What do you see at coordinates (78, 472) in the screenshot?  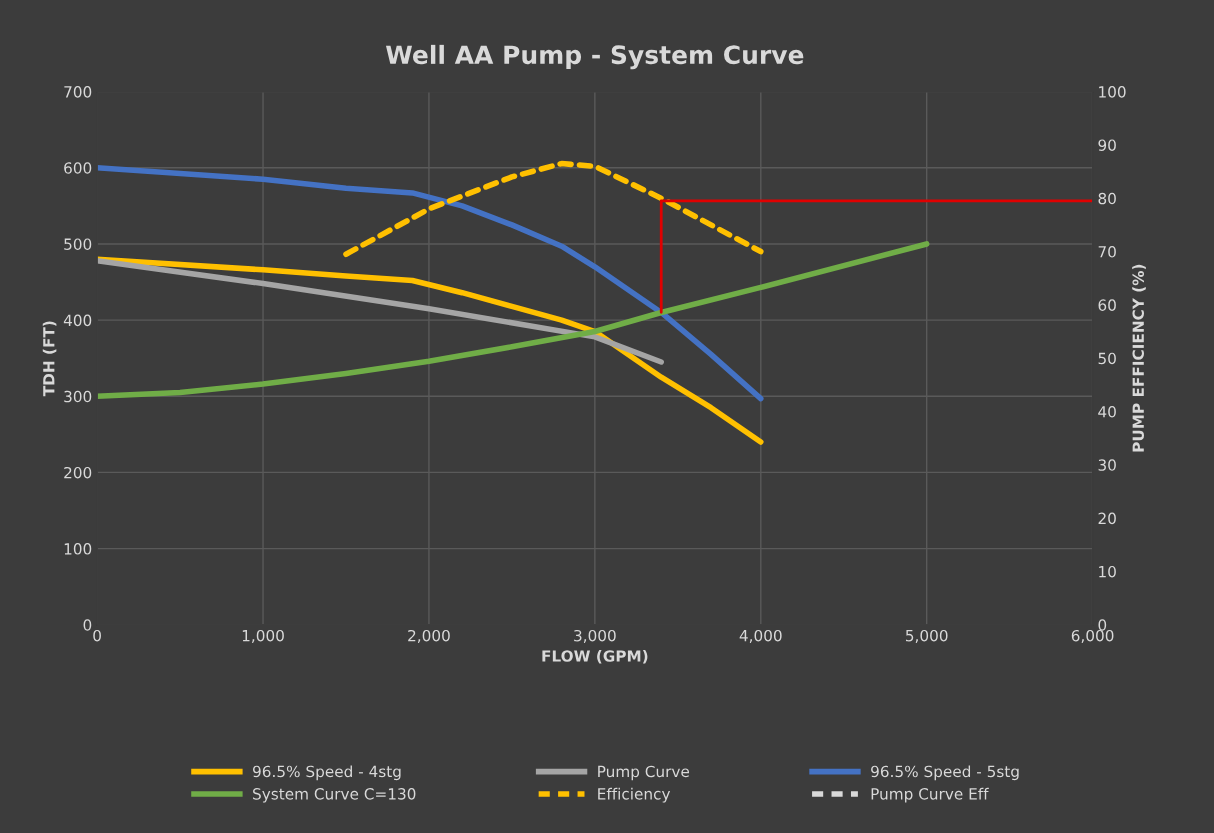 I see `y-tick-label: 200` at bounding box center [78, 472].